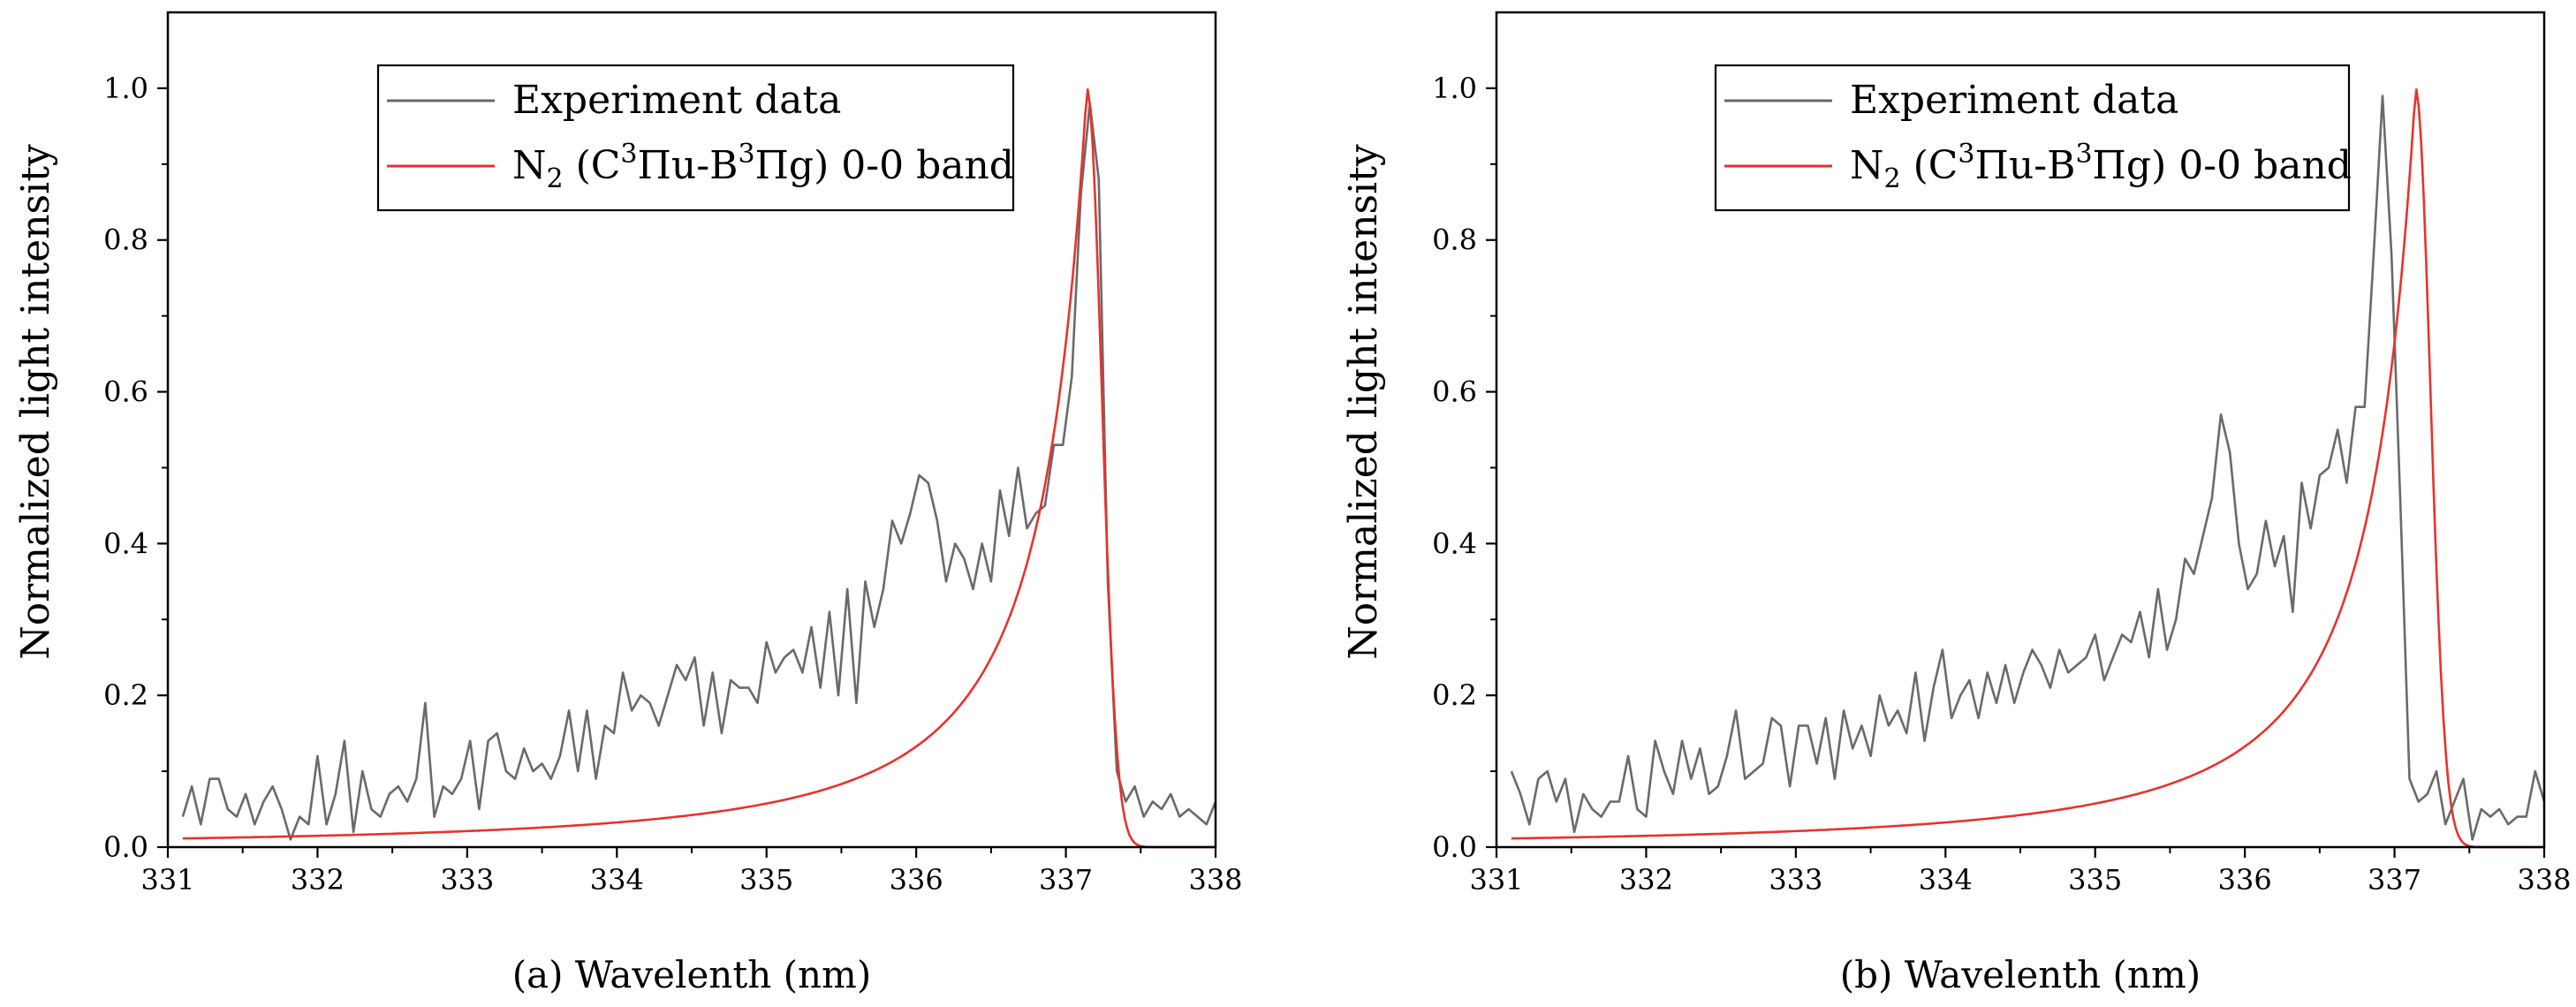 This screenshot has height=1007, width=2576. I want to click on panel-a-ytick-label: 0.0, so click(125, 847).